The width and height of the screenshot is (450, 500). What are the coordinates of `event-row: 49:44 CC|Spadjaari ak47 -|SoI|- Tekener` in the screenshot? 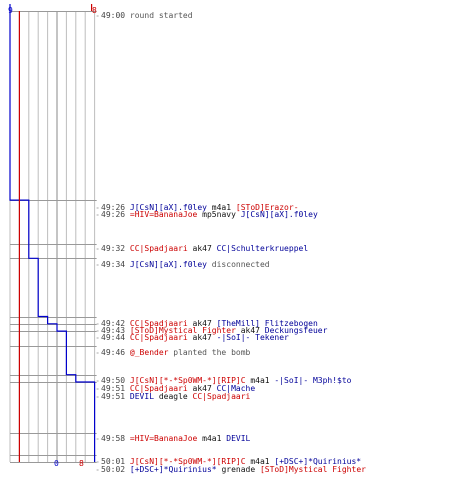 It's located at (195, 337).